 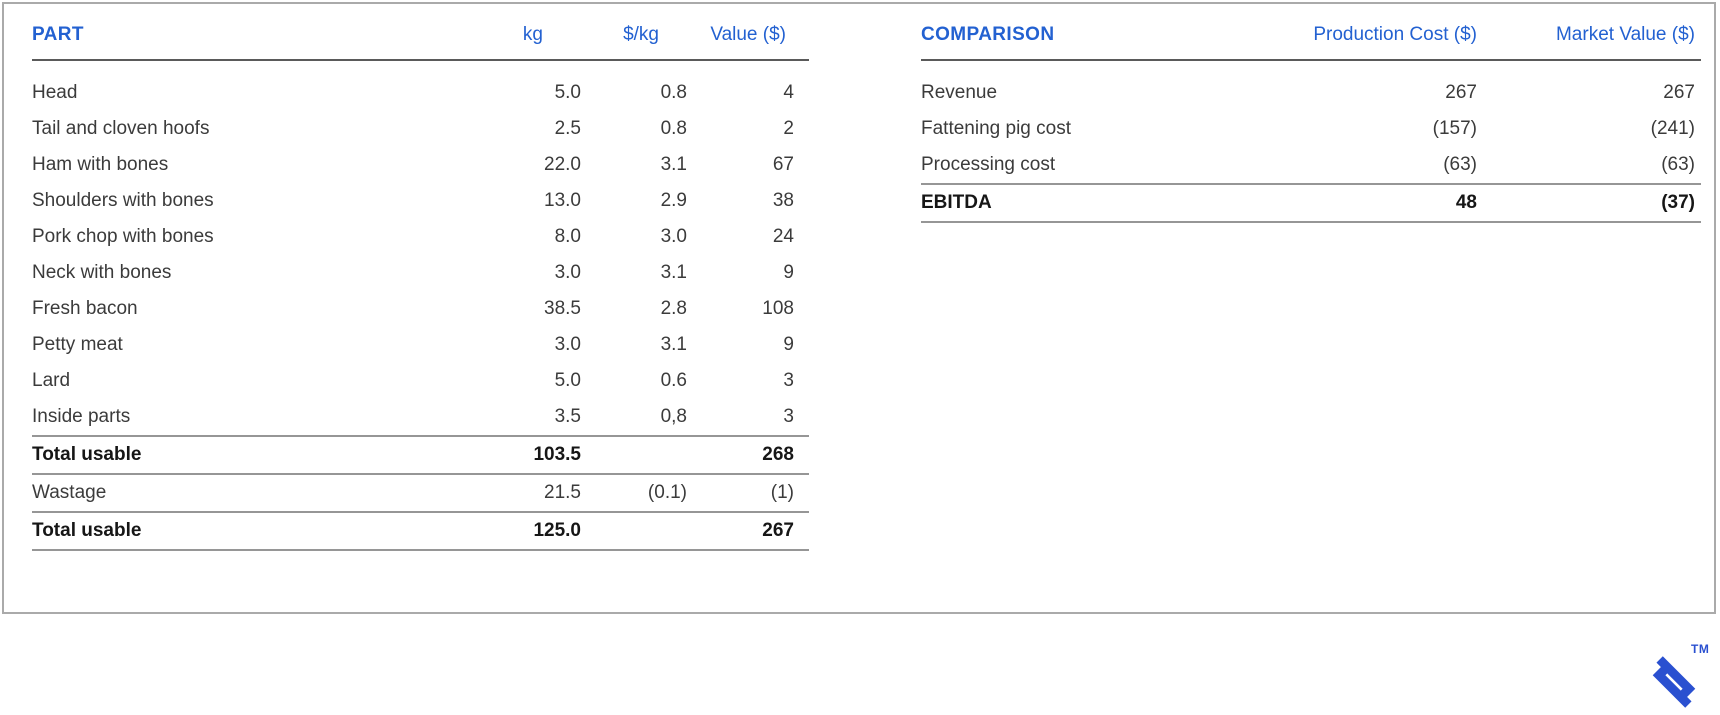 I want to click on table-row: Total usable 103.5 268, so click(x=420, y=455).